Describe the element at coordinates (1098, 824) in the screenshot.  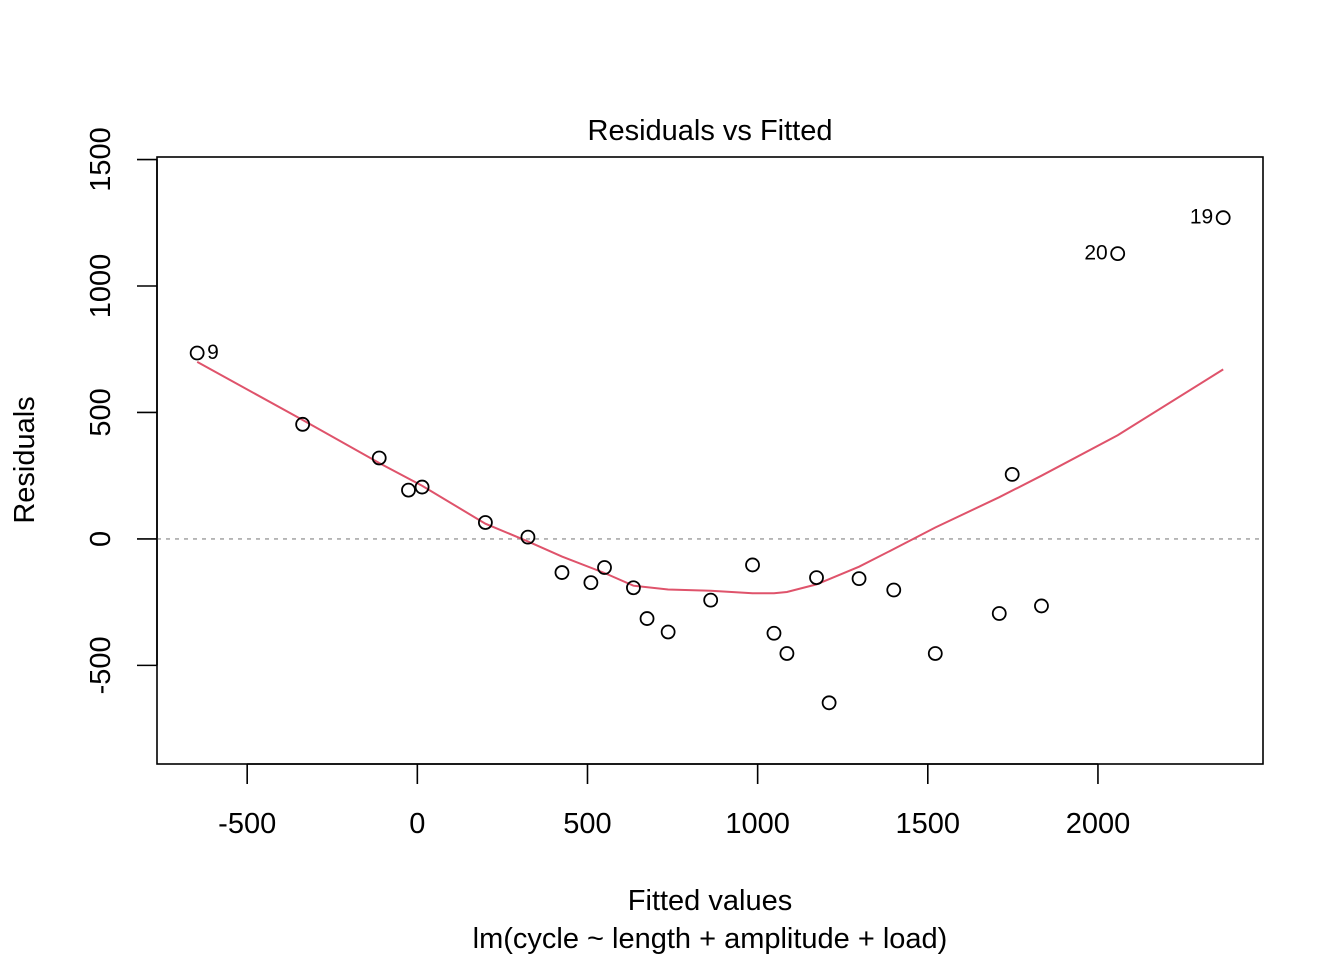
I see `x-tick-label: 2000` at that location.